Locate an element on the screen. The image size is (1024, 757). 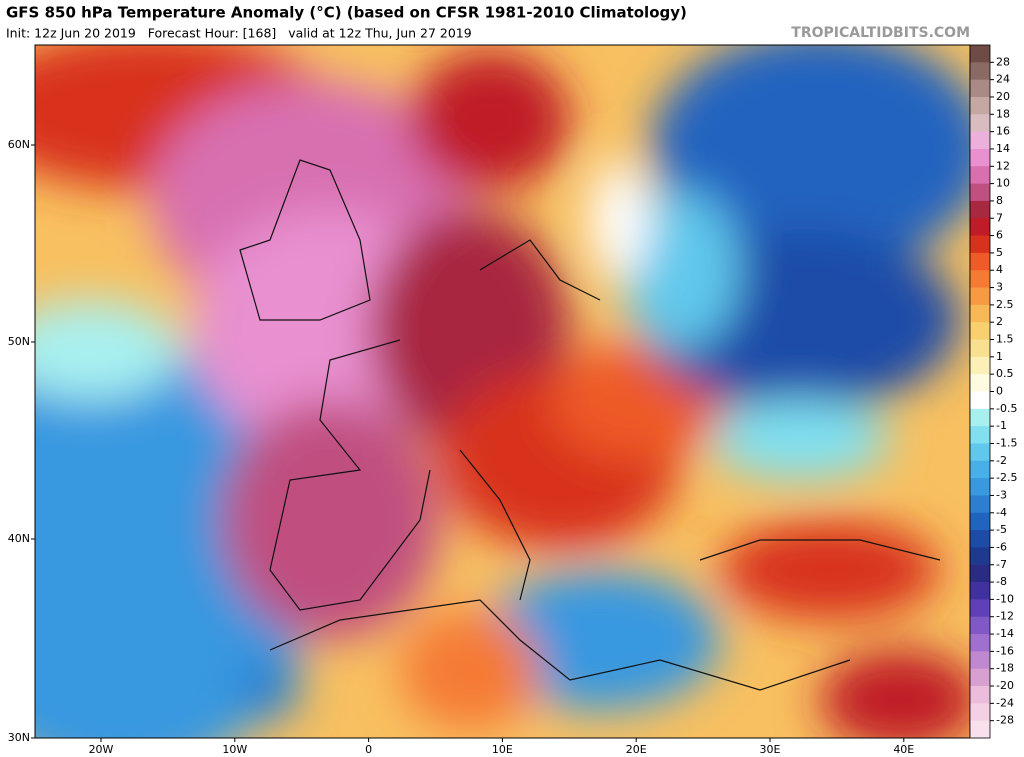
colorbar-label: -0.5 is located at coordinates (1006, 408).